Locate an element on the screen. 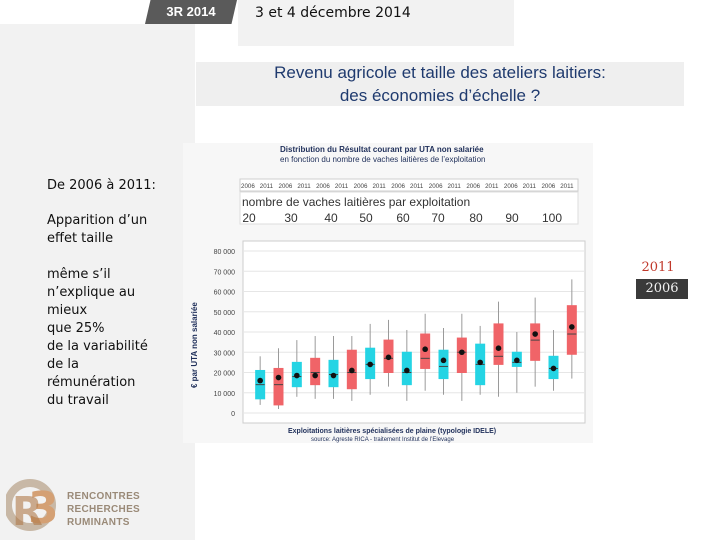 This screenshot has width=720, height=540. y-tick-label: 70 000 is located at coordinates (225, 272).